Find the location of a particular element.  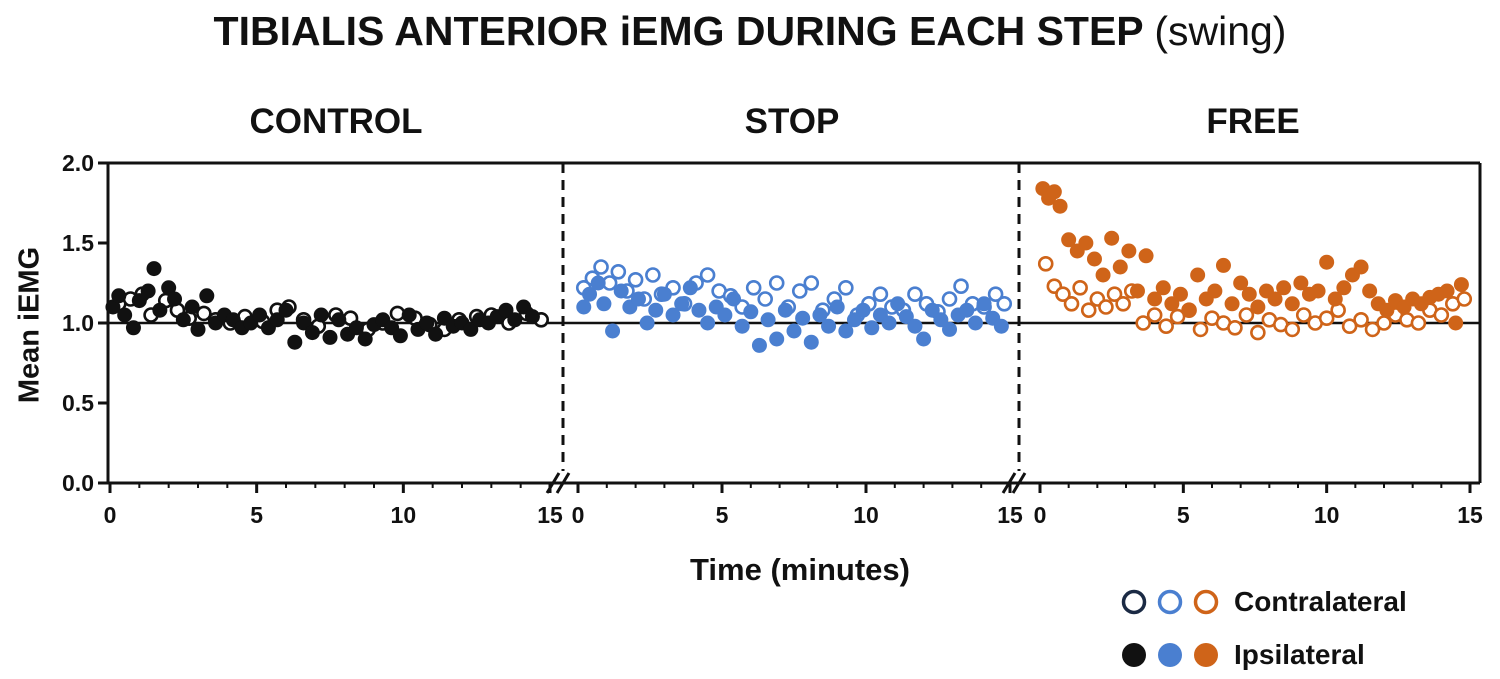

x-tick-label: 5 is located at coordinates (1183, 515).